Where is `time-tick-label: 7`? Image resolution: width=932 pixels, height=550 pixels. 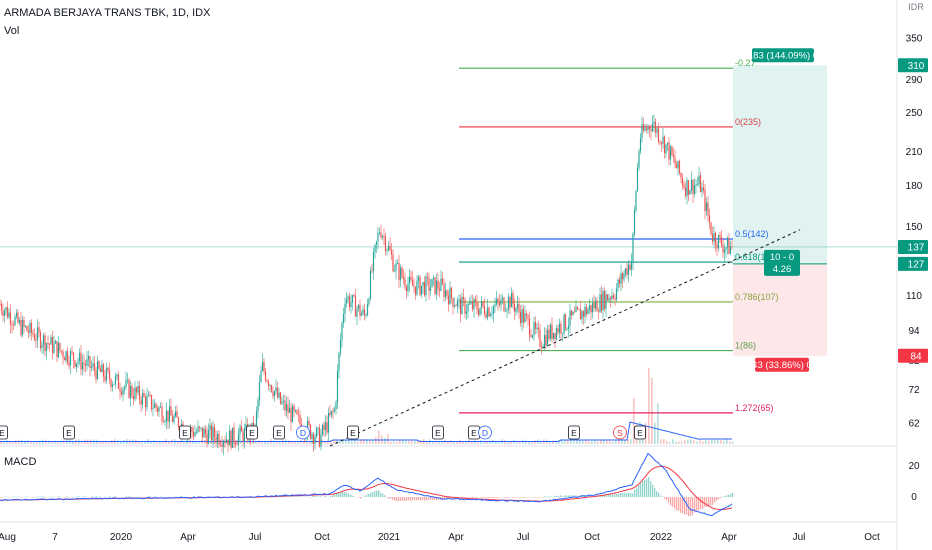 time-tick-label: 7 is located at coordinates (55, 537).